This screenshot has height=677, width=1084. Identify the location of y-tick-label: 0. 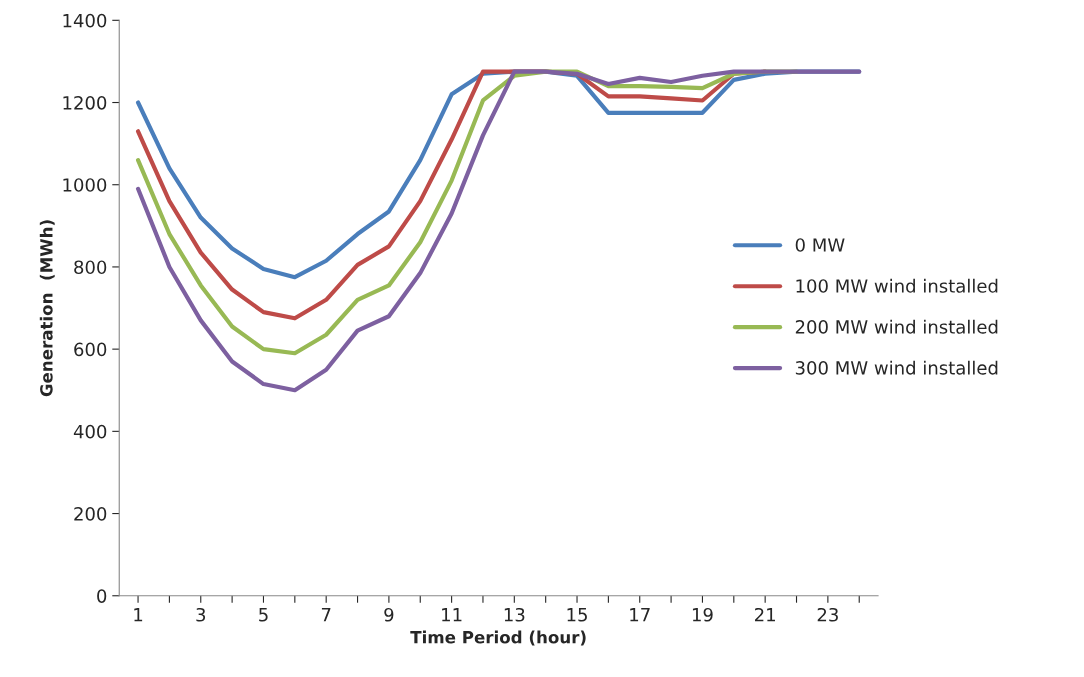
(102, 596).